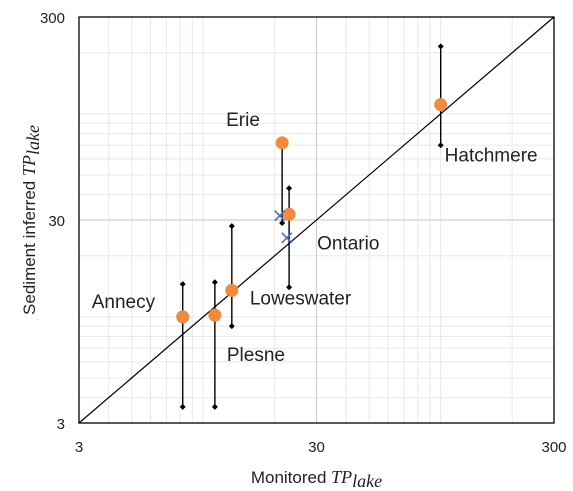 The width and height of the screenshot is (573, 491). What do you see at coordinates (341, 477) in the screenshot?
I see `x-axis-label-variable: TP` at bounding box center [341, 477].